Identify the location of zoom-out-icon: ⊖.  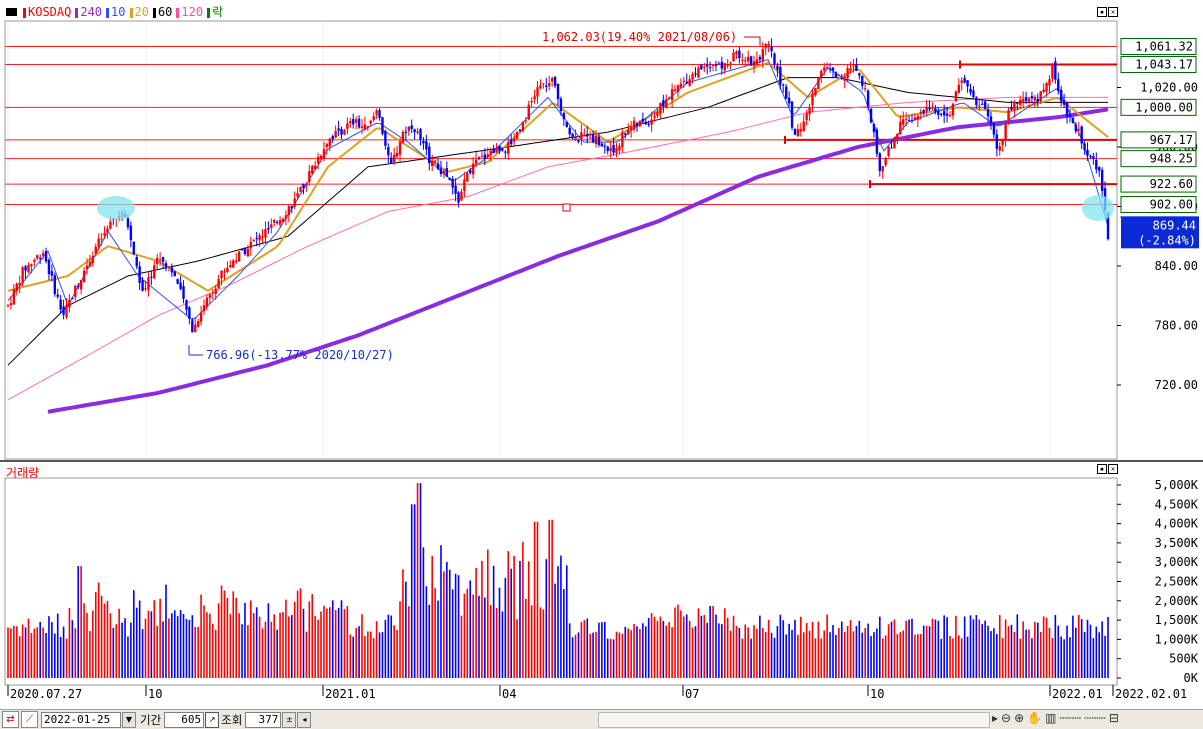
(1006, 718).